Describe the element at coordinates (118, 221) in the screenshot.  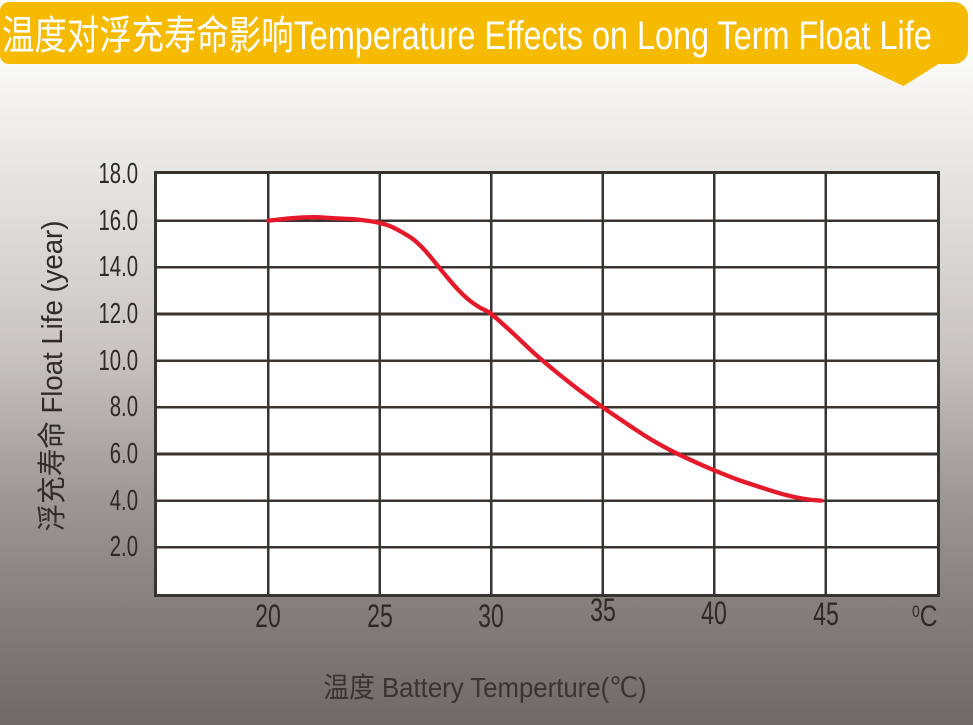
I see `y-tick-label: 16.0` at that location.